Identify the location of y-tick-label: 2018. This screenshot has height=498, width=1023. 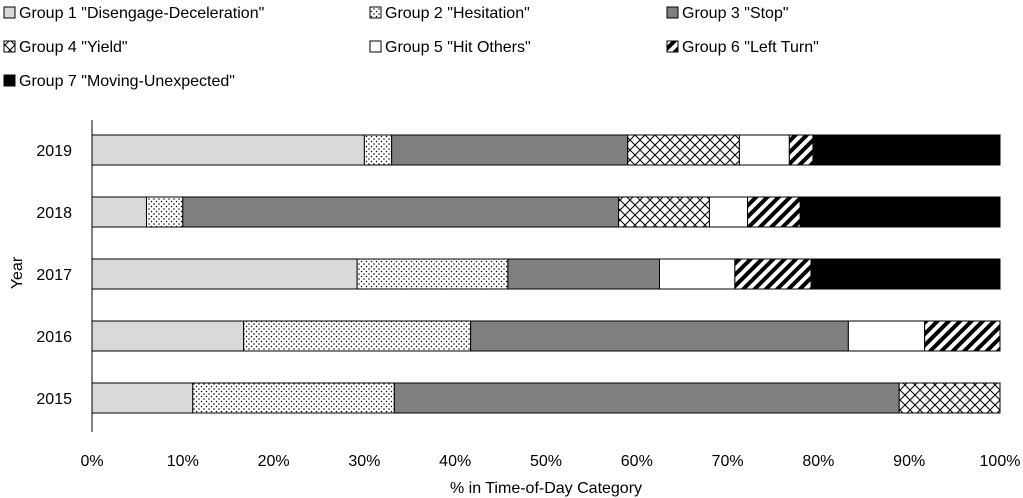
(54, 213).